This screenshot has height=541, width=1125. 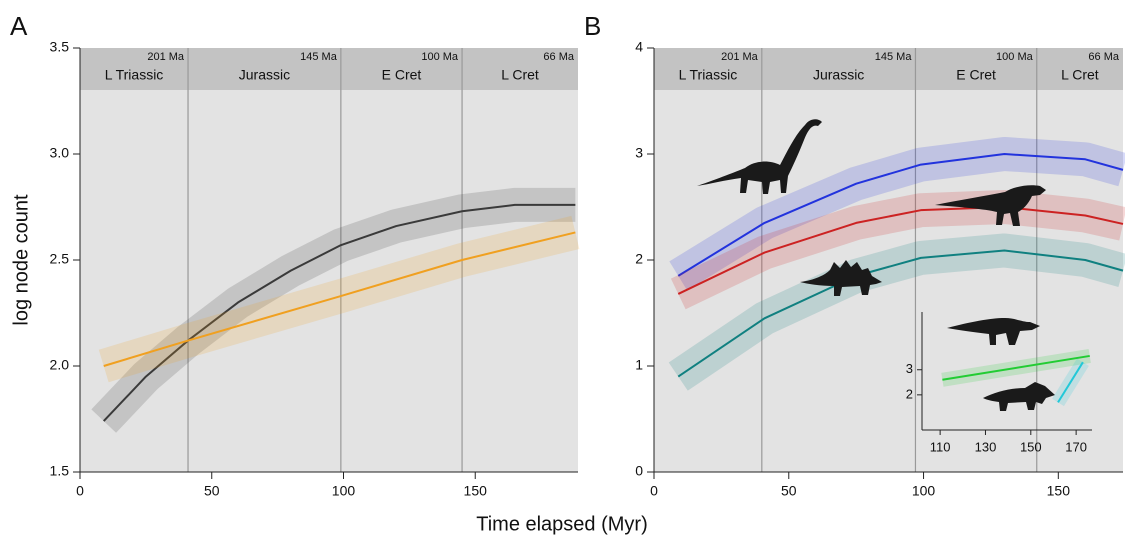 What do you see at coordinates (639, 365) in the screenshot?
I see `y-tick-label: 1` at bounding box center [639, 365].